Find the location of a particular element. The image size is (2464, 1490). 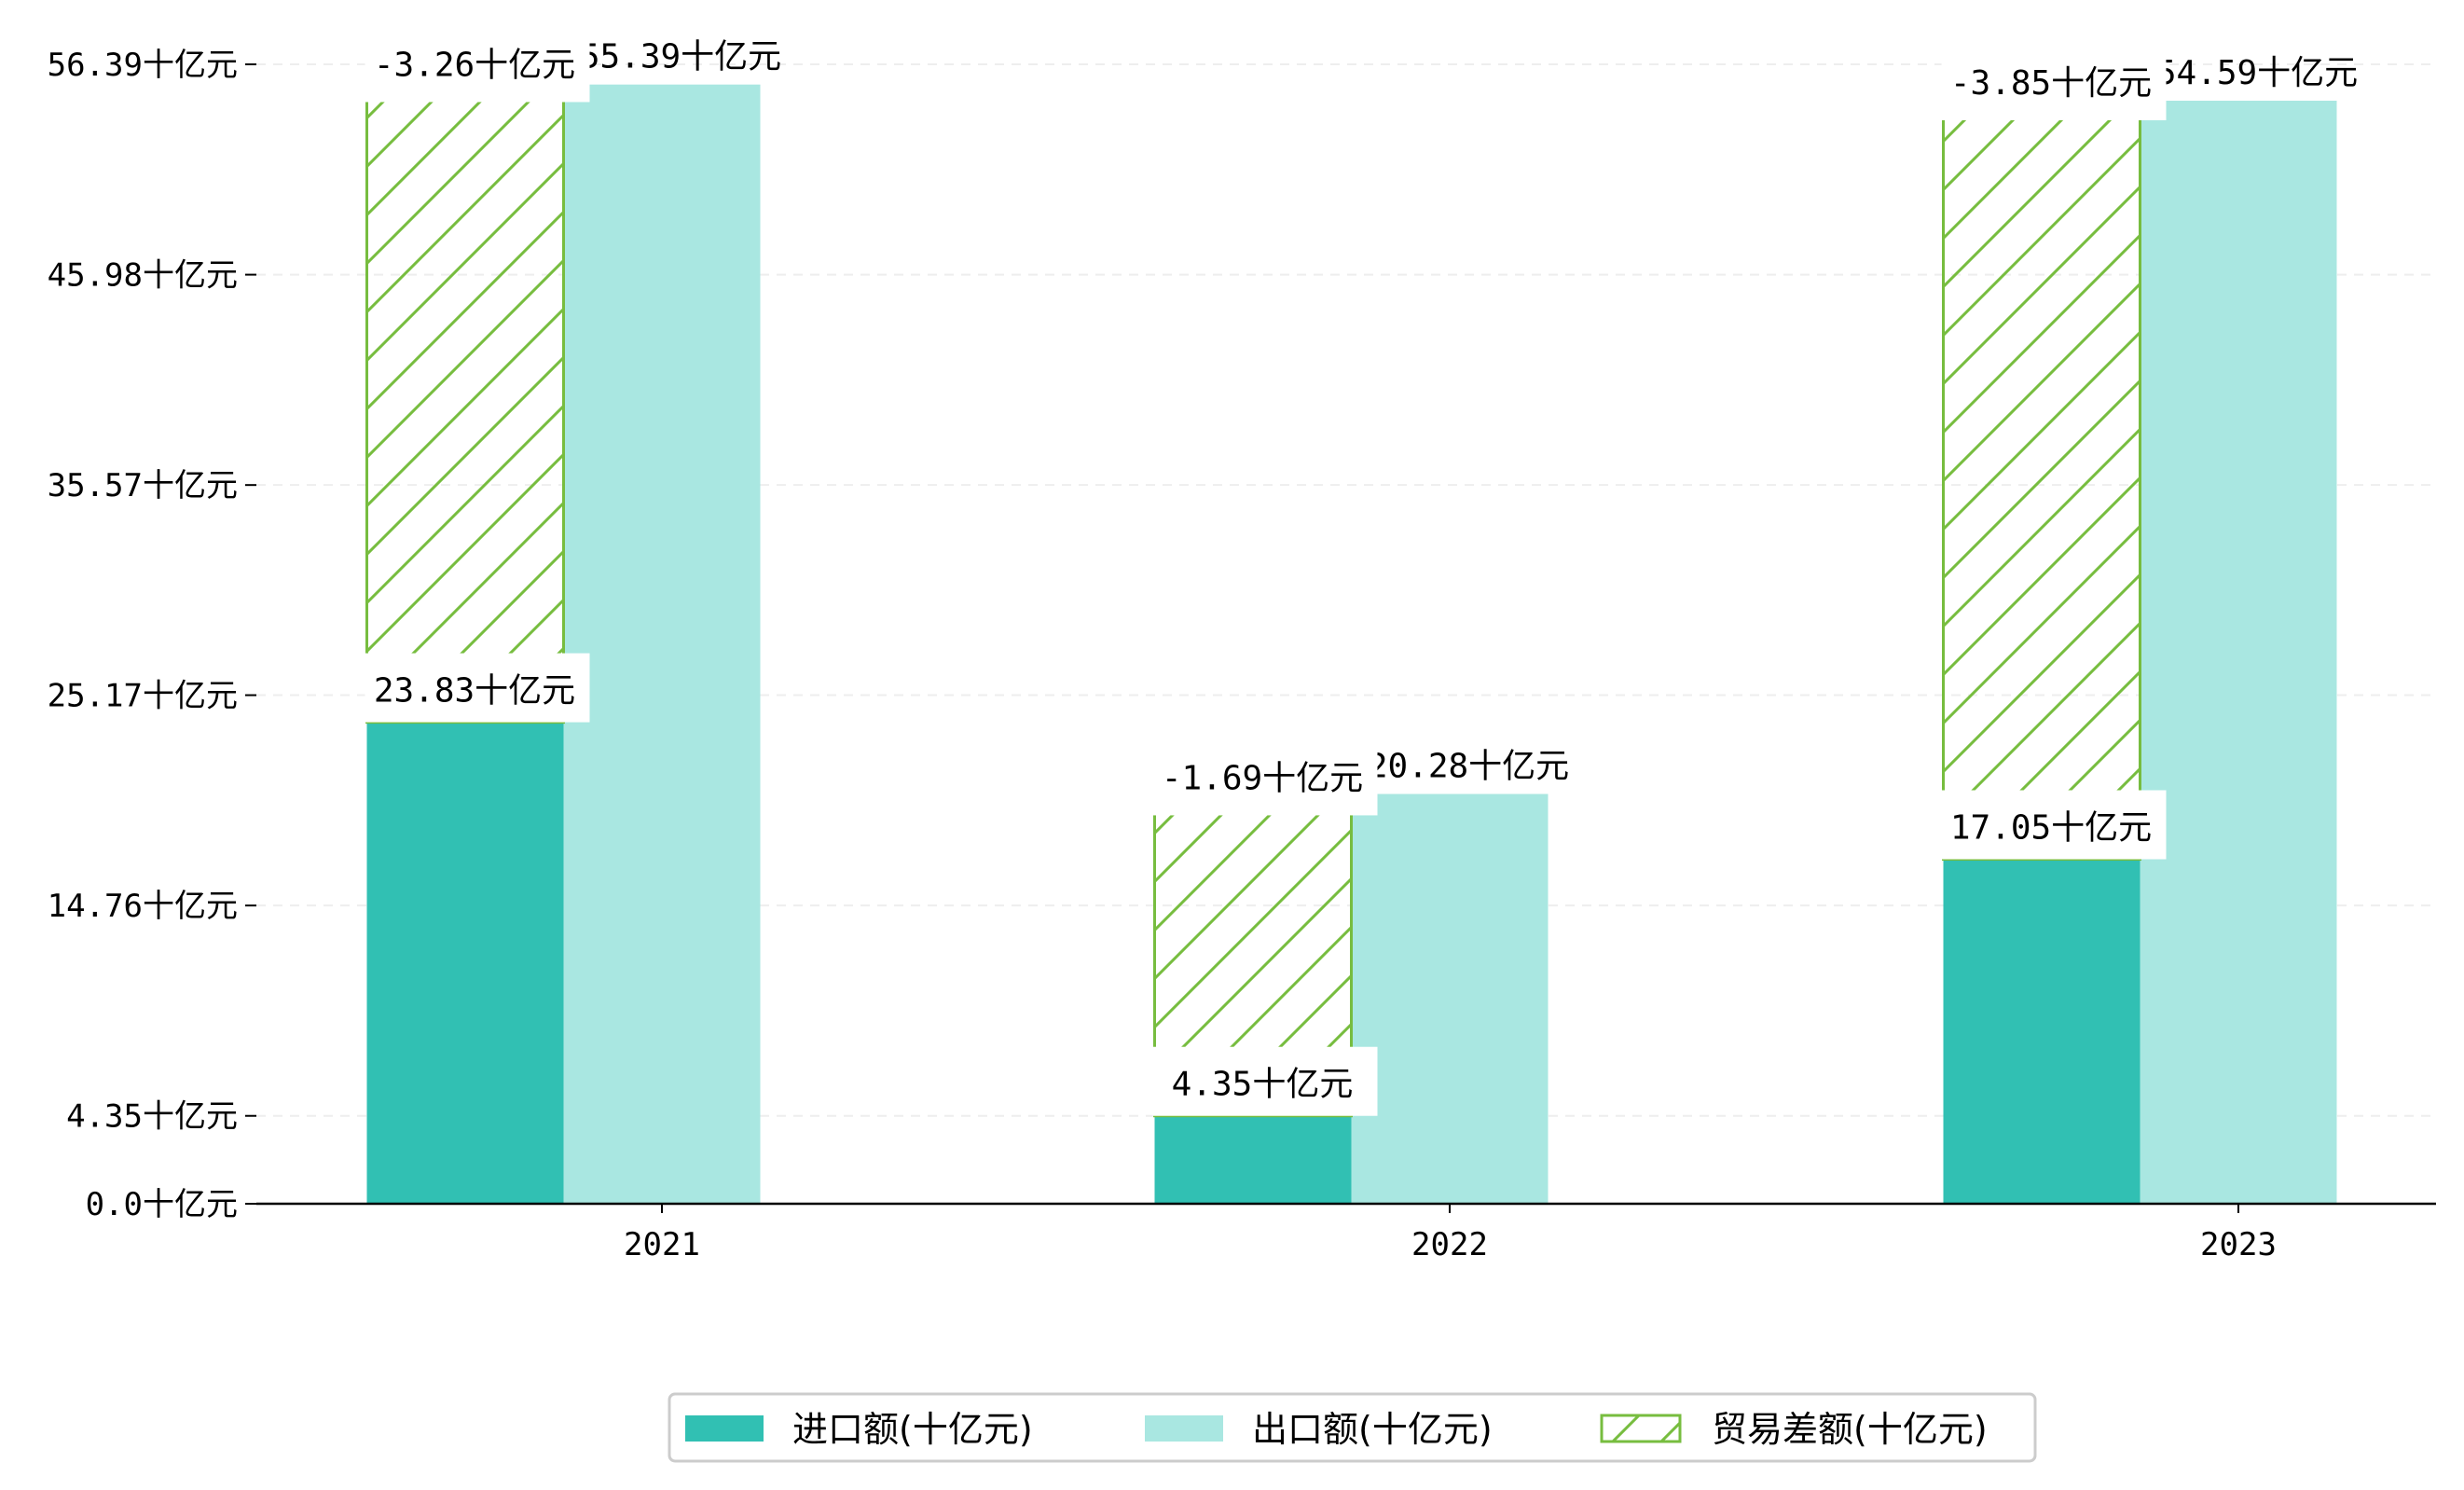

legend: 进口额(十亿元) 出口额(十亿元) 贸易差额(十亿元) is located at coordinates (1352, 1427).